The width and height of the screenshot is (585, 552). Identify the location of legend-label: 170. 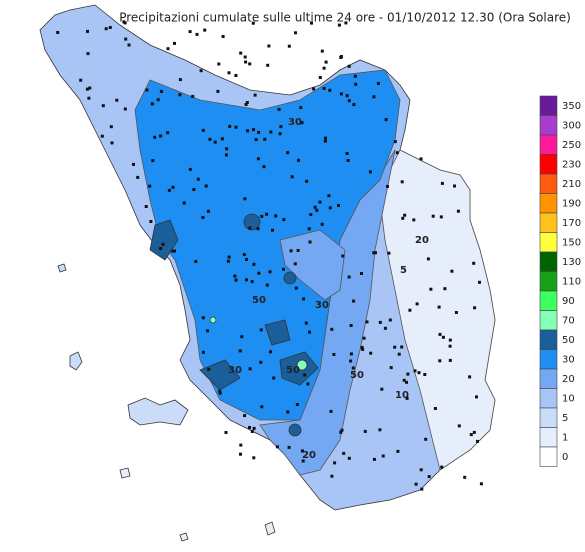
(571, 223).